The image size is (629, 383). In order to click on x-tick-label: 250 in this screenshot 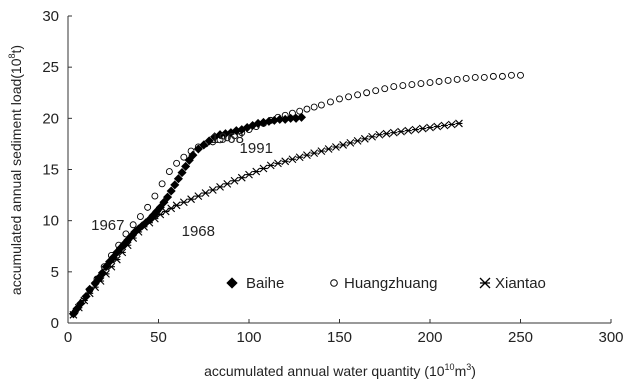, I will do `click(520, 337)`.